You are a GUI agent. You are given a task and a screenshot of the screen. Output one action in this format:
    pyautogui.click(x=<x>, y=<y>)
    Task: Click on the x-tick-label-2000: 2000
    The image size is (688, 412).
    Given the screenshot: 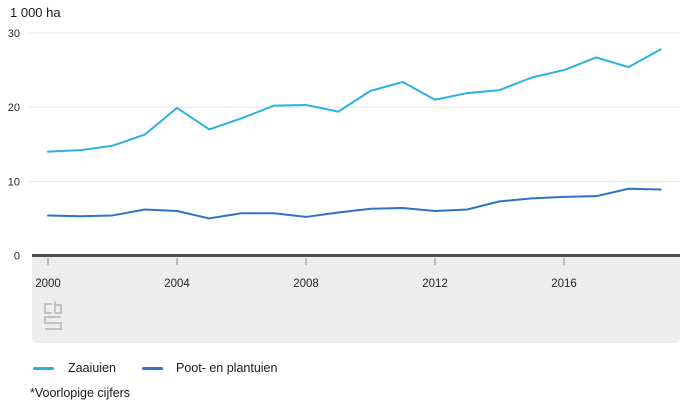 What is the action you would take?
    pyautogui.click(x=48, y=284)
    